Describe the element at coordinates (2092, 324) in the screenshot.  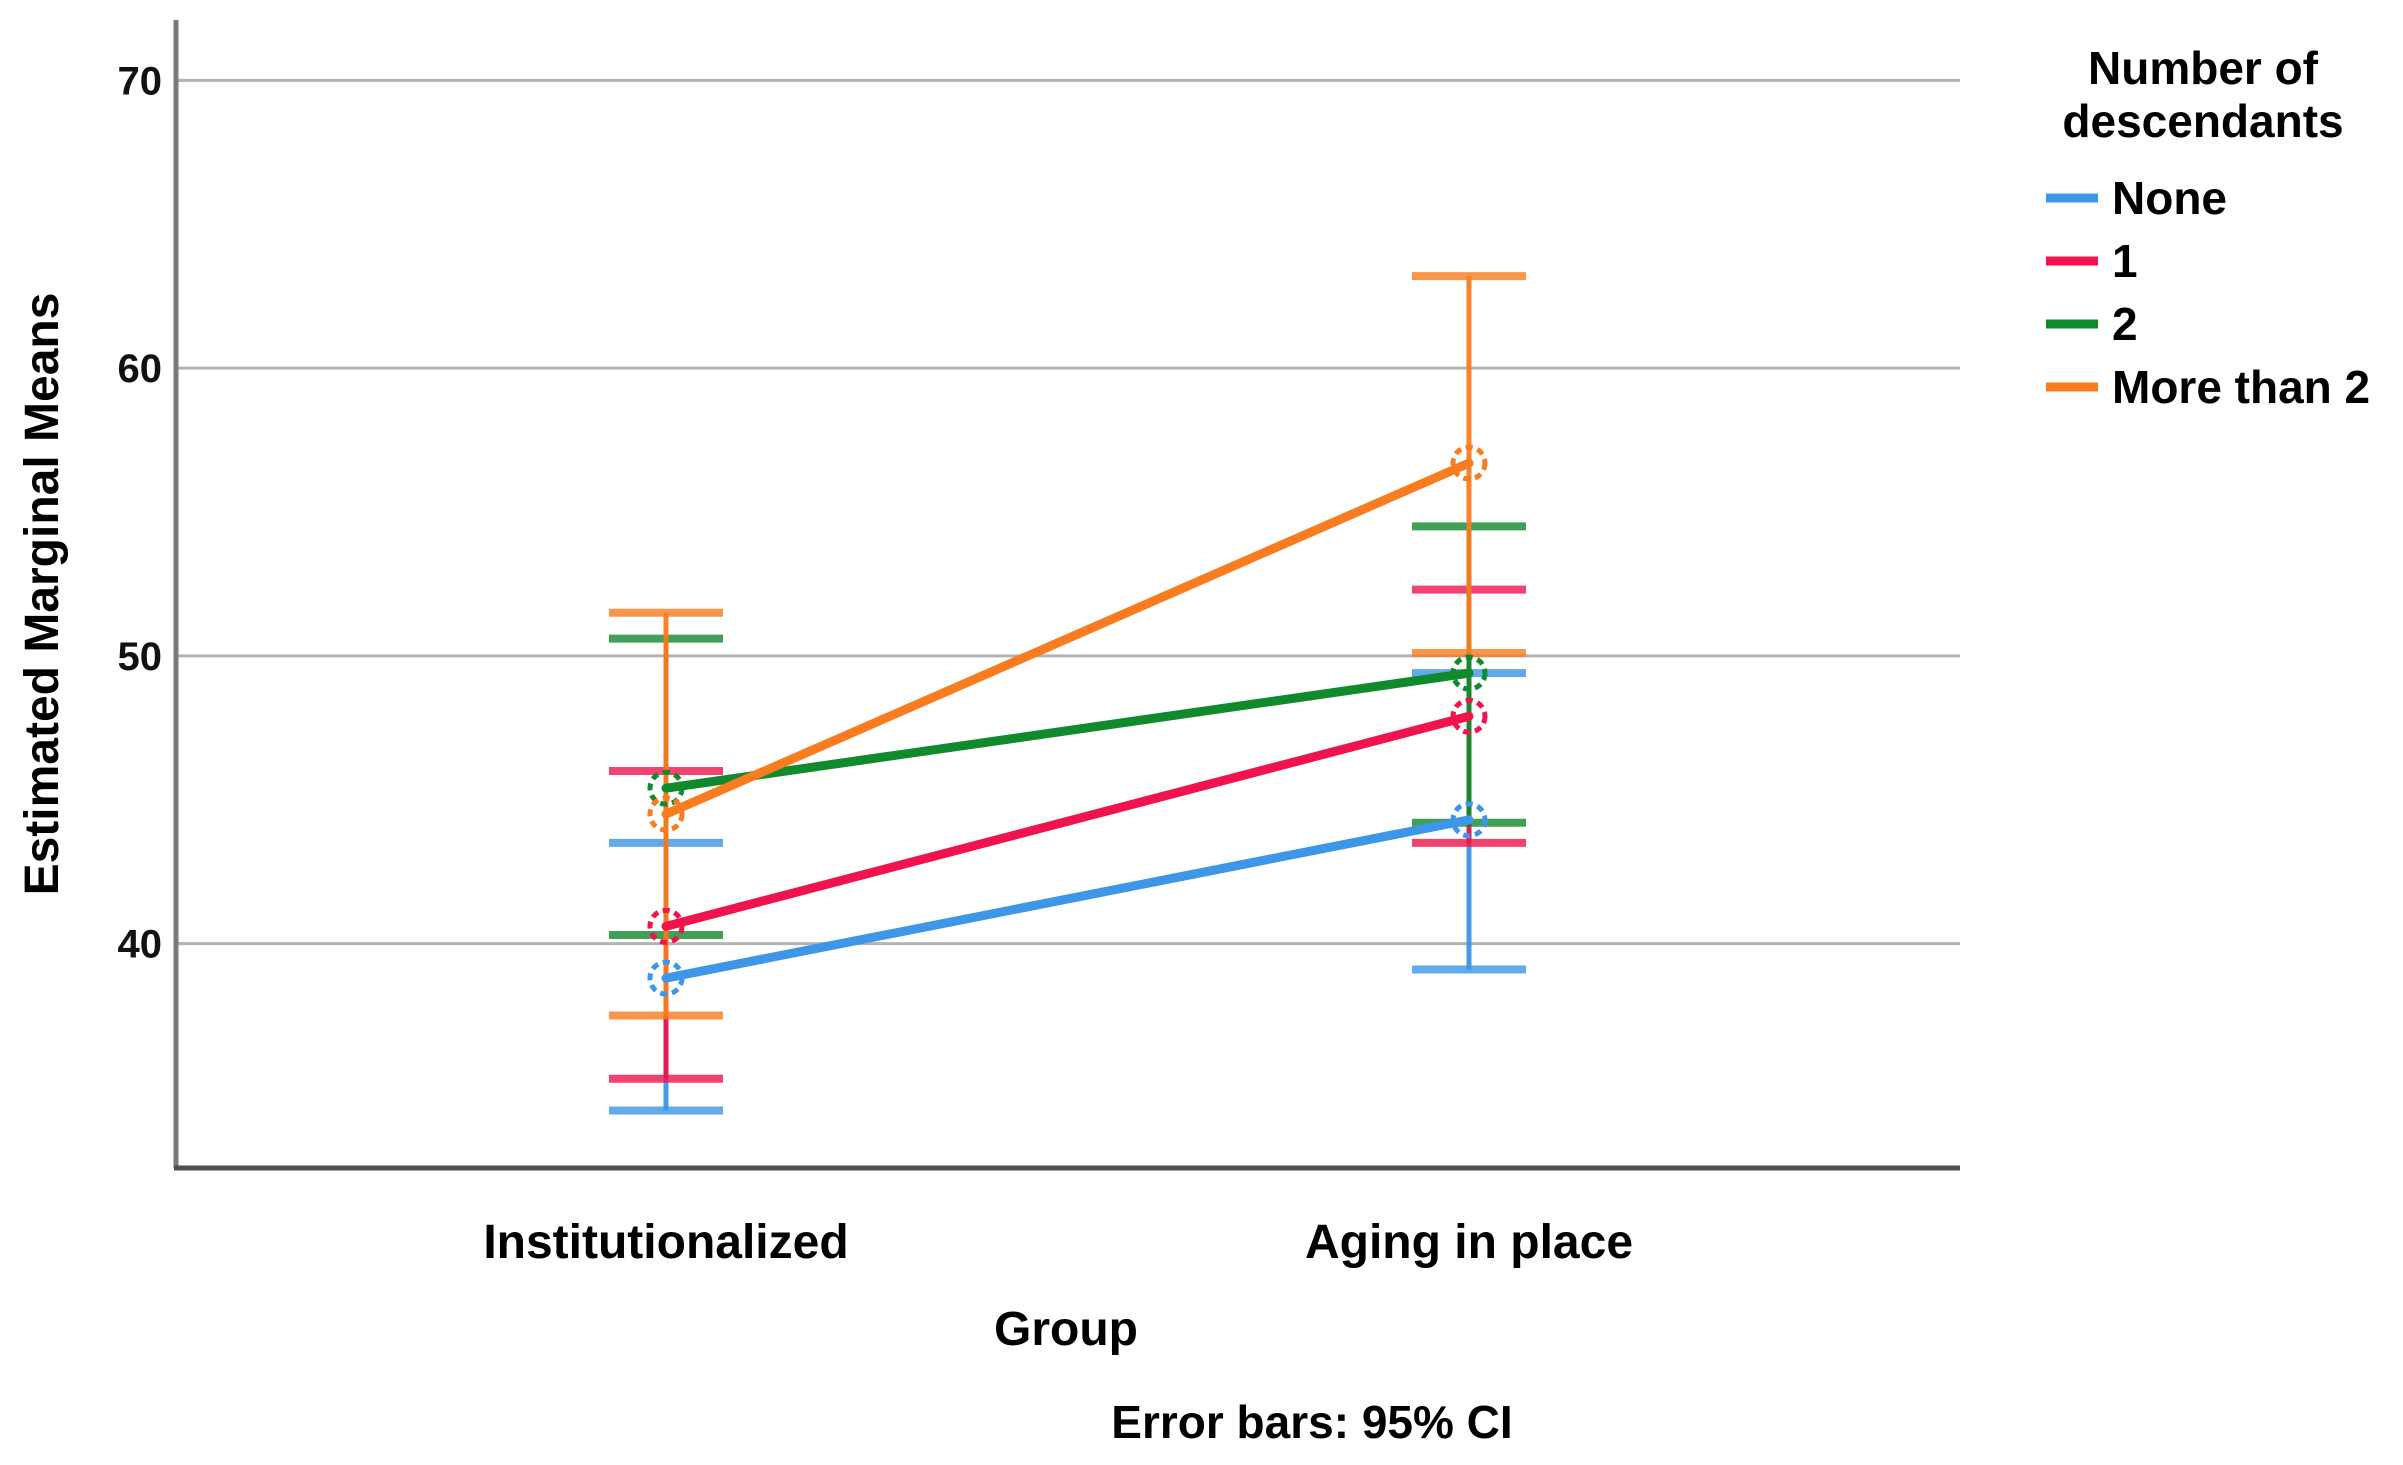
I see `legend-item-2: 2` at that location.